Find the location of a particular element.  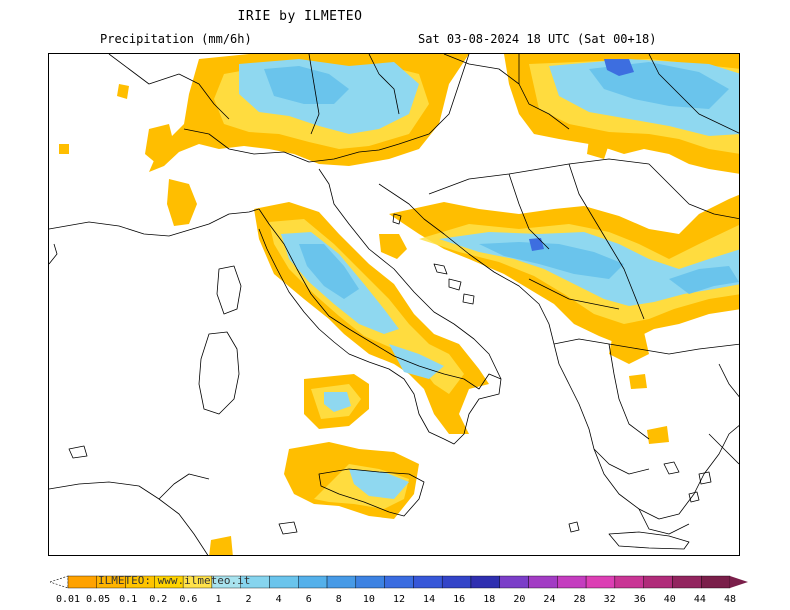

precip-extreme-areas is located at coordinates (581, 155).